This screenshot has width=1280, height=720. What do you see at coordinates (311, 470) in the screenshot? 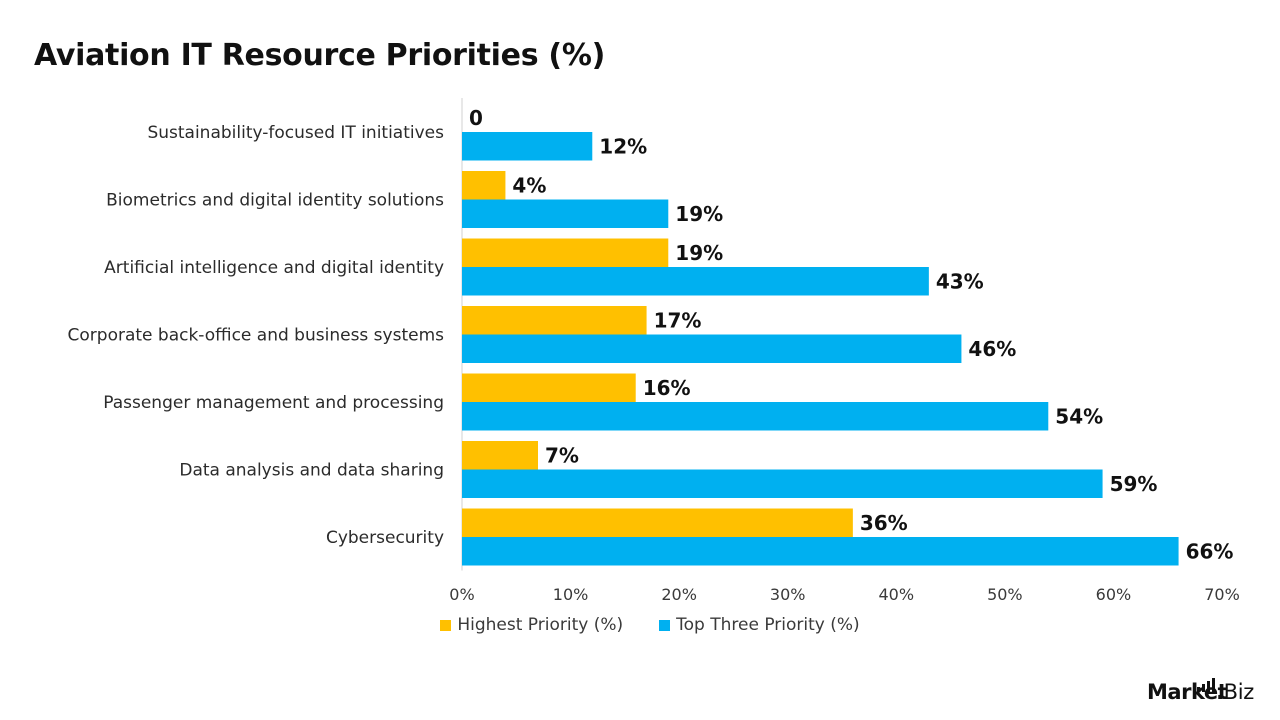
I see `category-label: Data analysis and data sharing` at bounding box center [311, 470].